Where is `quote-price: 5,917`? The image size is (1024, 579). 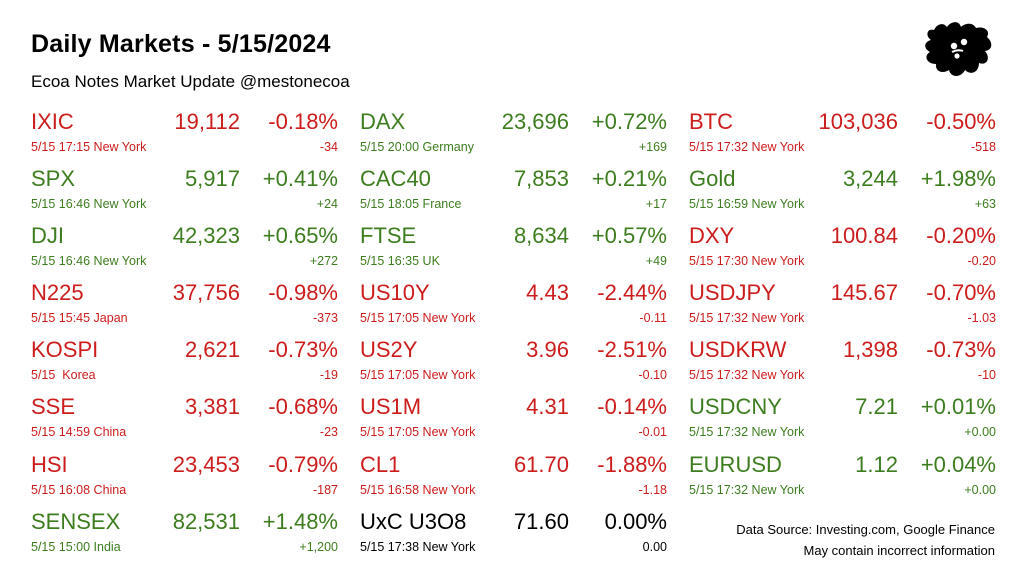 quote-price: 5,917 is located at coordinates (212, 179).